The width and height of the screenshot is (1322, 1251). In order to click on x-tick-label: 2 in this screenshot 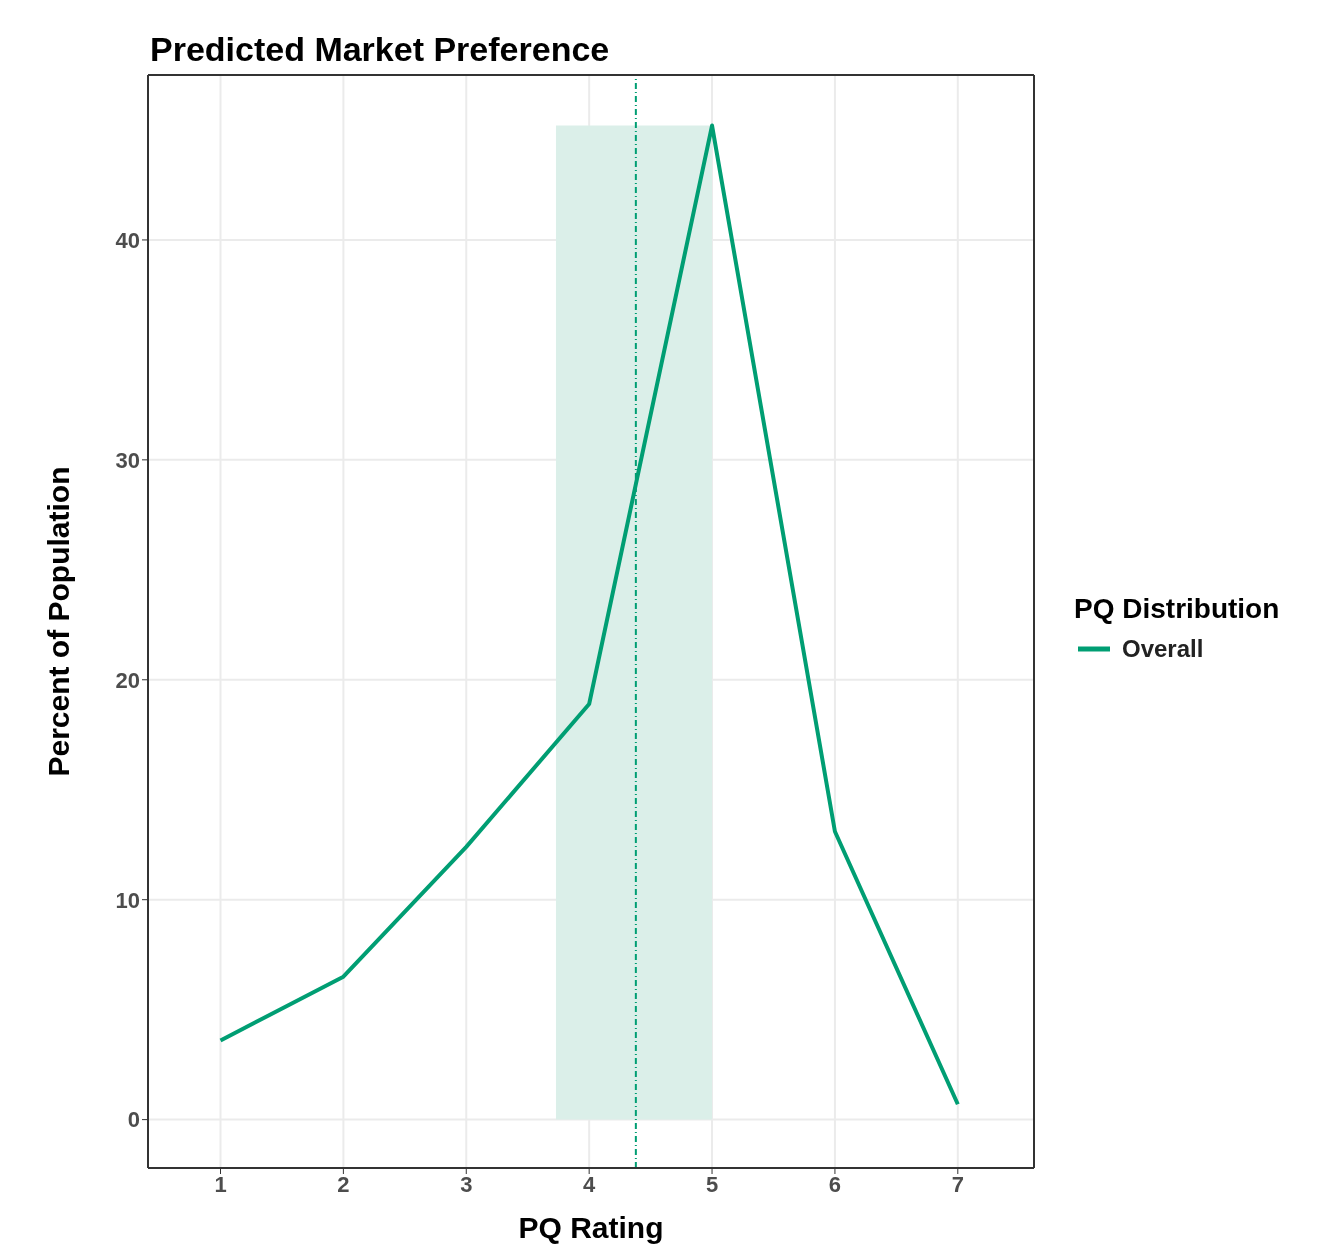, I will do `click(343, 1184)`.